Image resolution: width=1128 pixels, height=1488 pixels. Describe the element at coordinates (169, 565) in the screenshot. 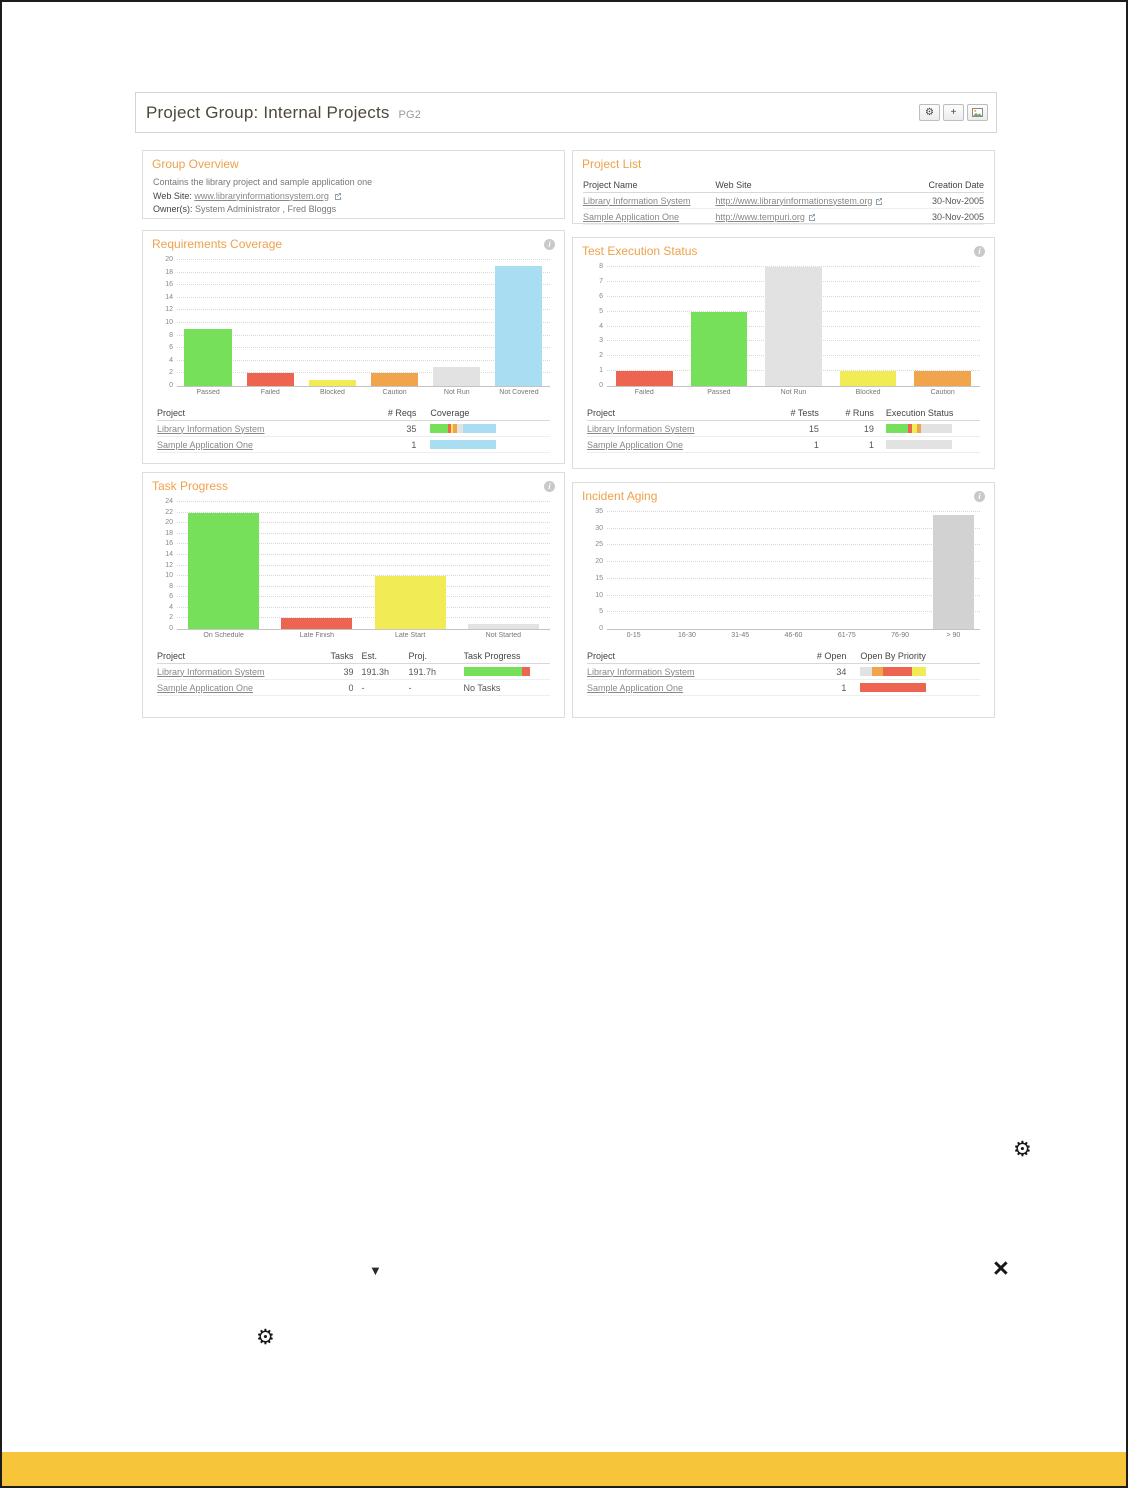

I see `y-axis-label: 12` at that location.